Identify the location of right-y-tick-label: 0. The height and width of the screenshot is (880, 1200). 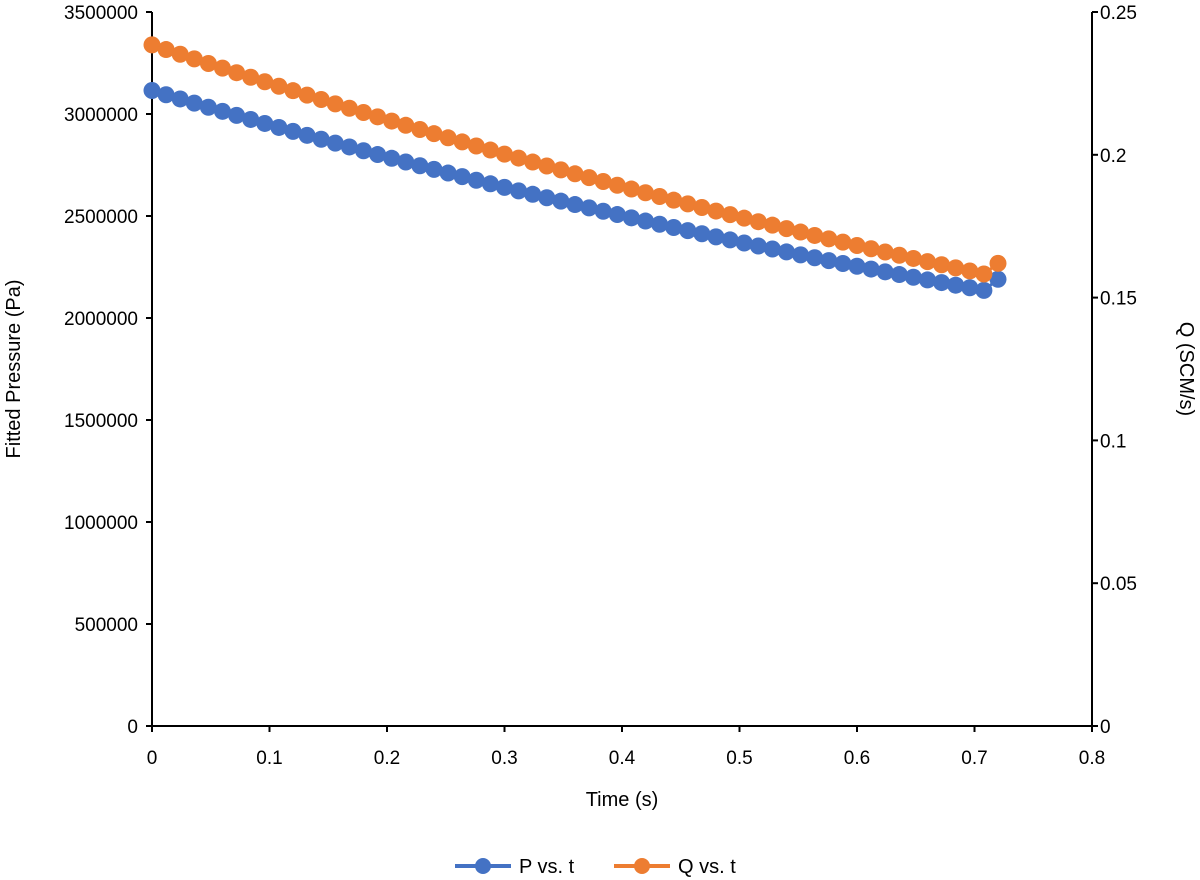
(1105, 727).